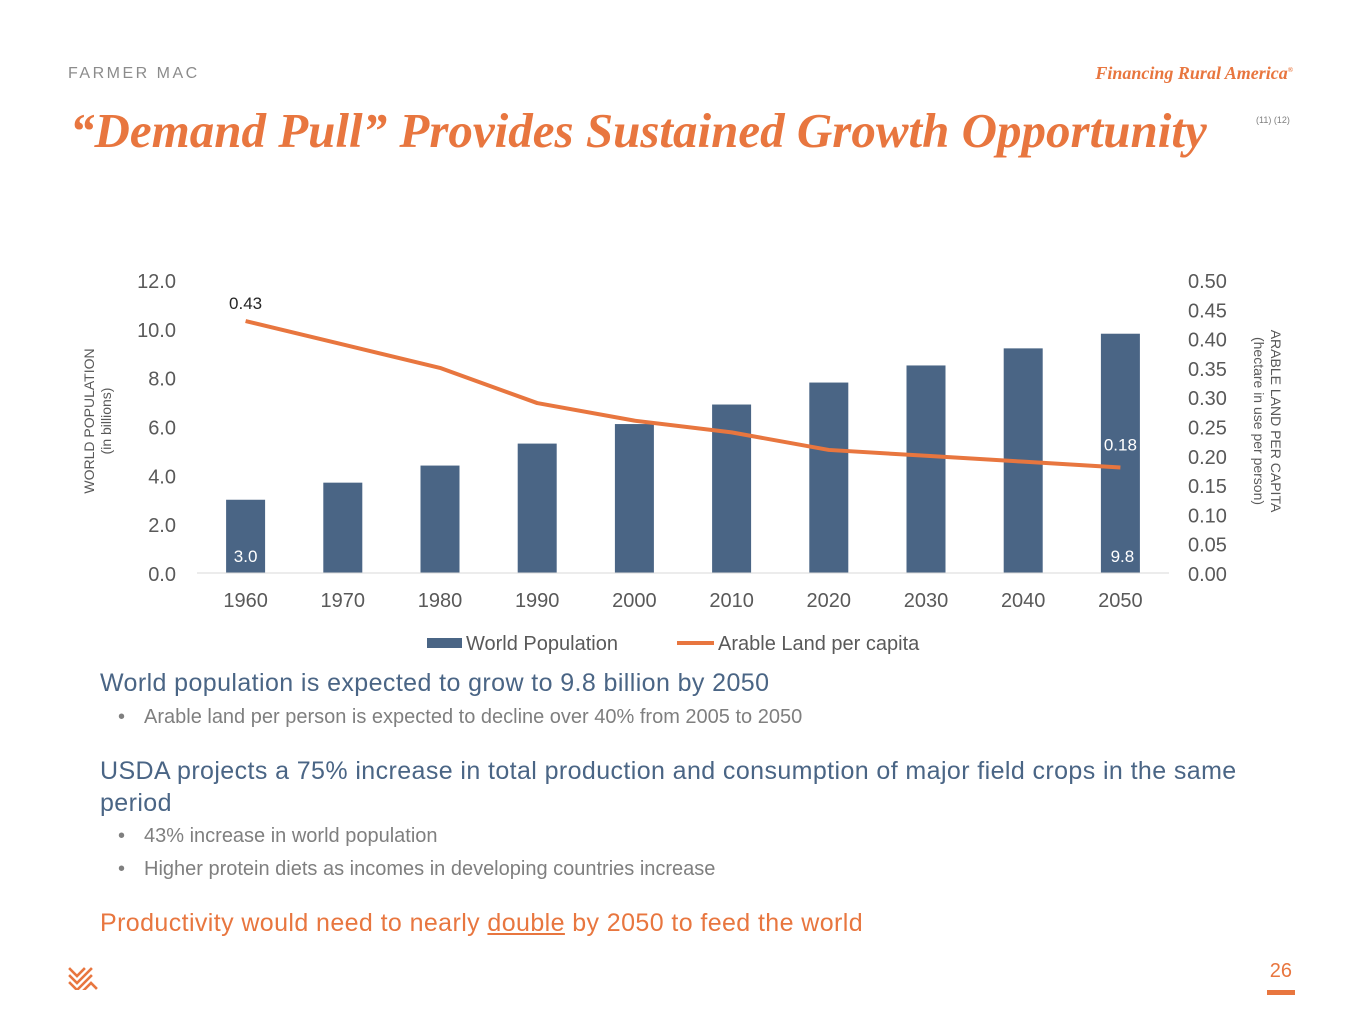  I want to click on left-tick-label: 10.0, so click(156, 331).